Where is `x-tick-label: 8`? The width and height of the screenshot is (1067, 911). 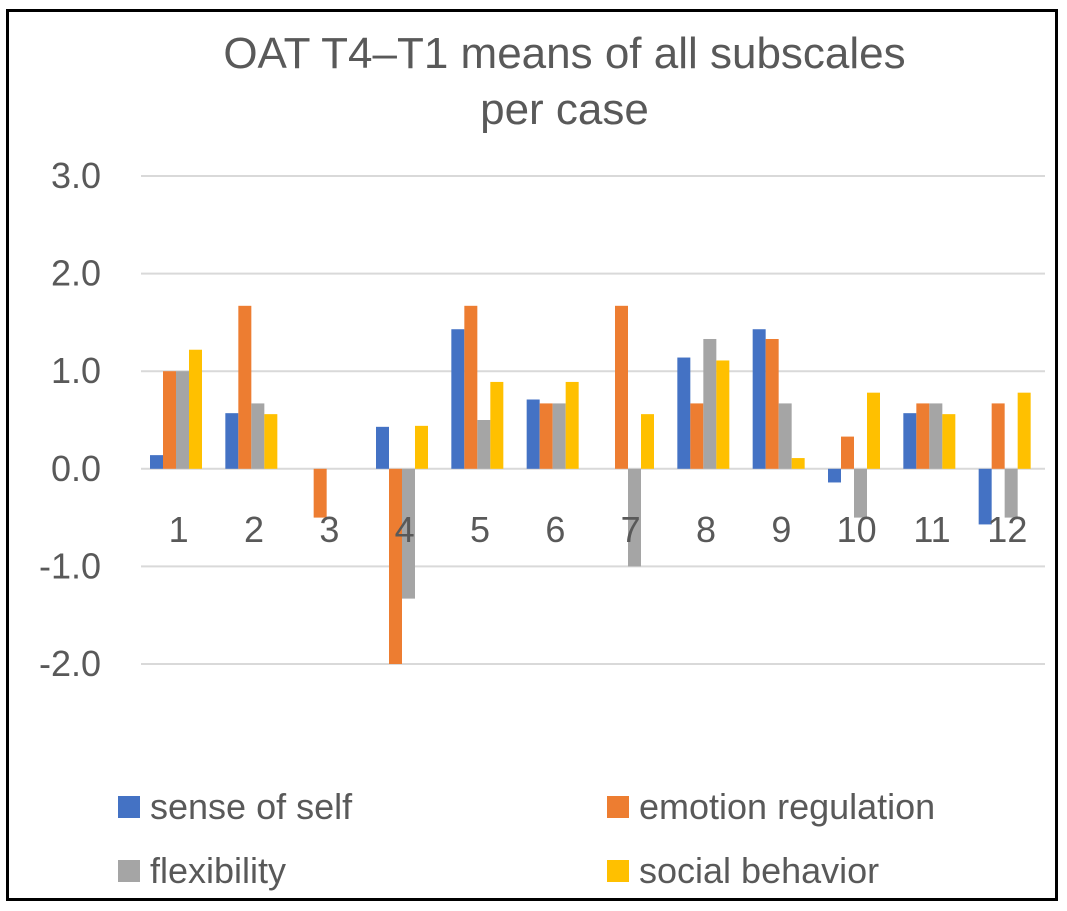
x-tick-label: 8 is located at coordinates (706, 529).